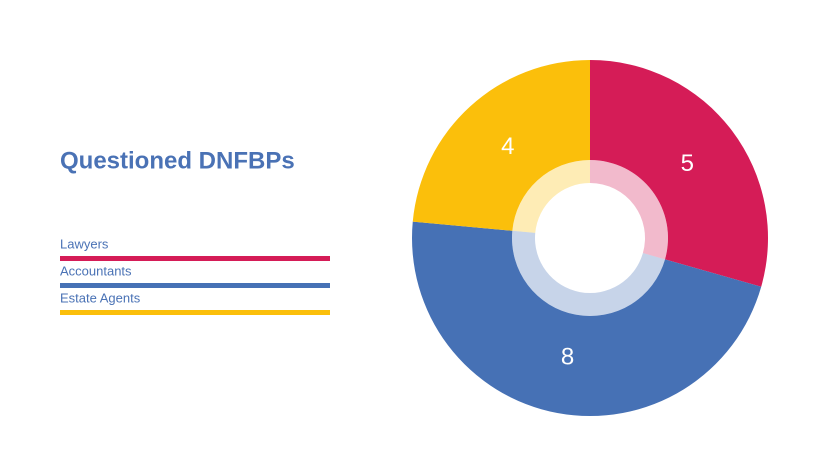 The width and height of the screenshot is (826, 459). What do you see at coordinates (507, 146) in the screenshot?
I see `data-label: 4` at bounding box center [507, 146].